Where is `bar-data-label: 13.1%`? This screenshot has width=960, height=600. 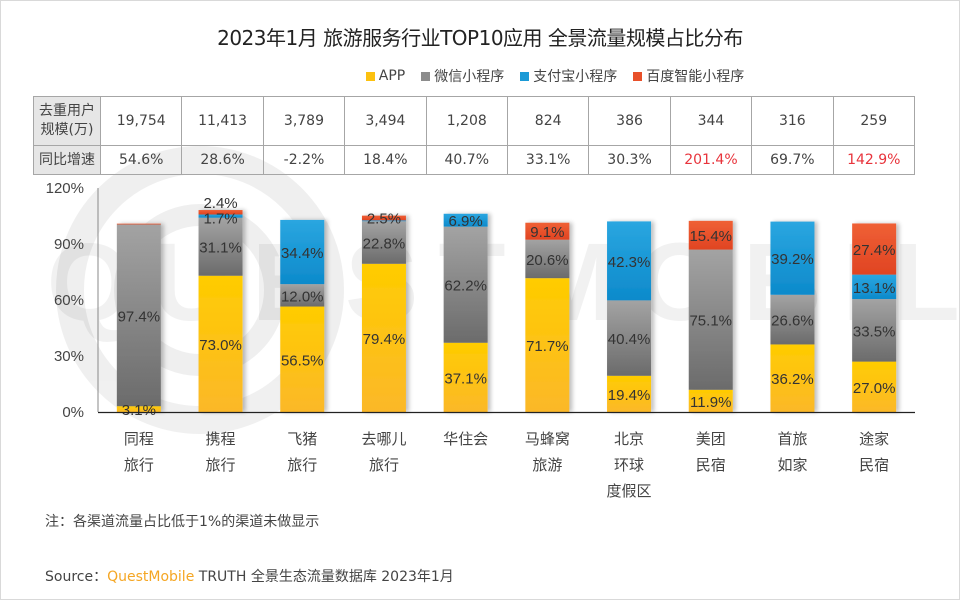 bar-data-label: 13.1% is located at coordinates (874, 288).